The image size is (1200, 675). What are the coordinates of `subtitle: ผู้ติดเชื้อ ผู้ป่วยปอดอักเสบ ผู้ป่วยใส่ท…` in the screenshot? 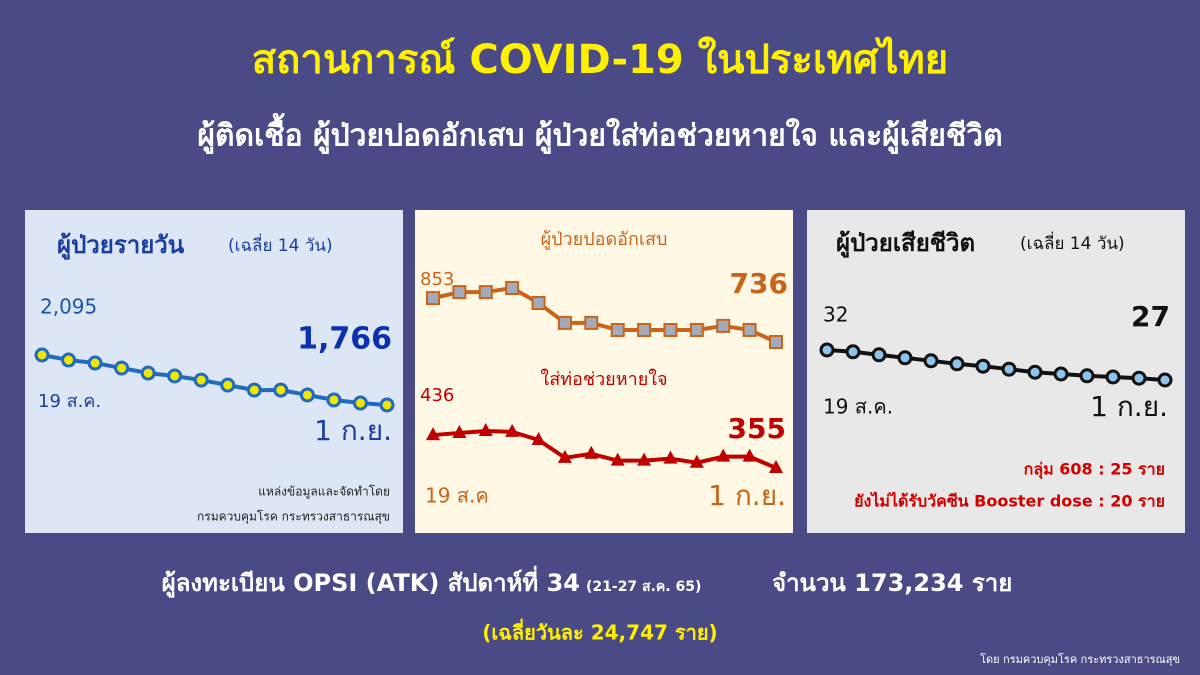 It's located at (599, 134).